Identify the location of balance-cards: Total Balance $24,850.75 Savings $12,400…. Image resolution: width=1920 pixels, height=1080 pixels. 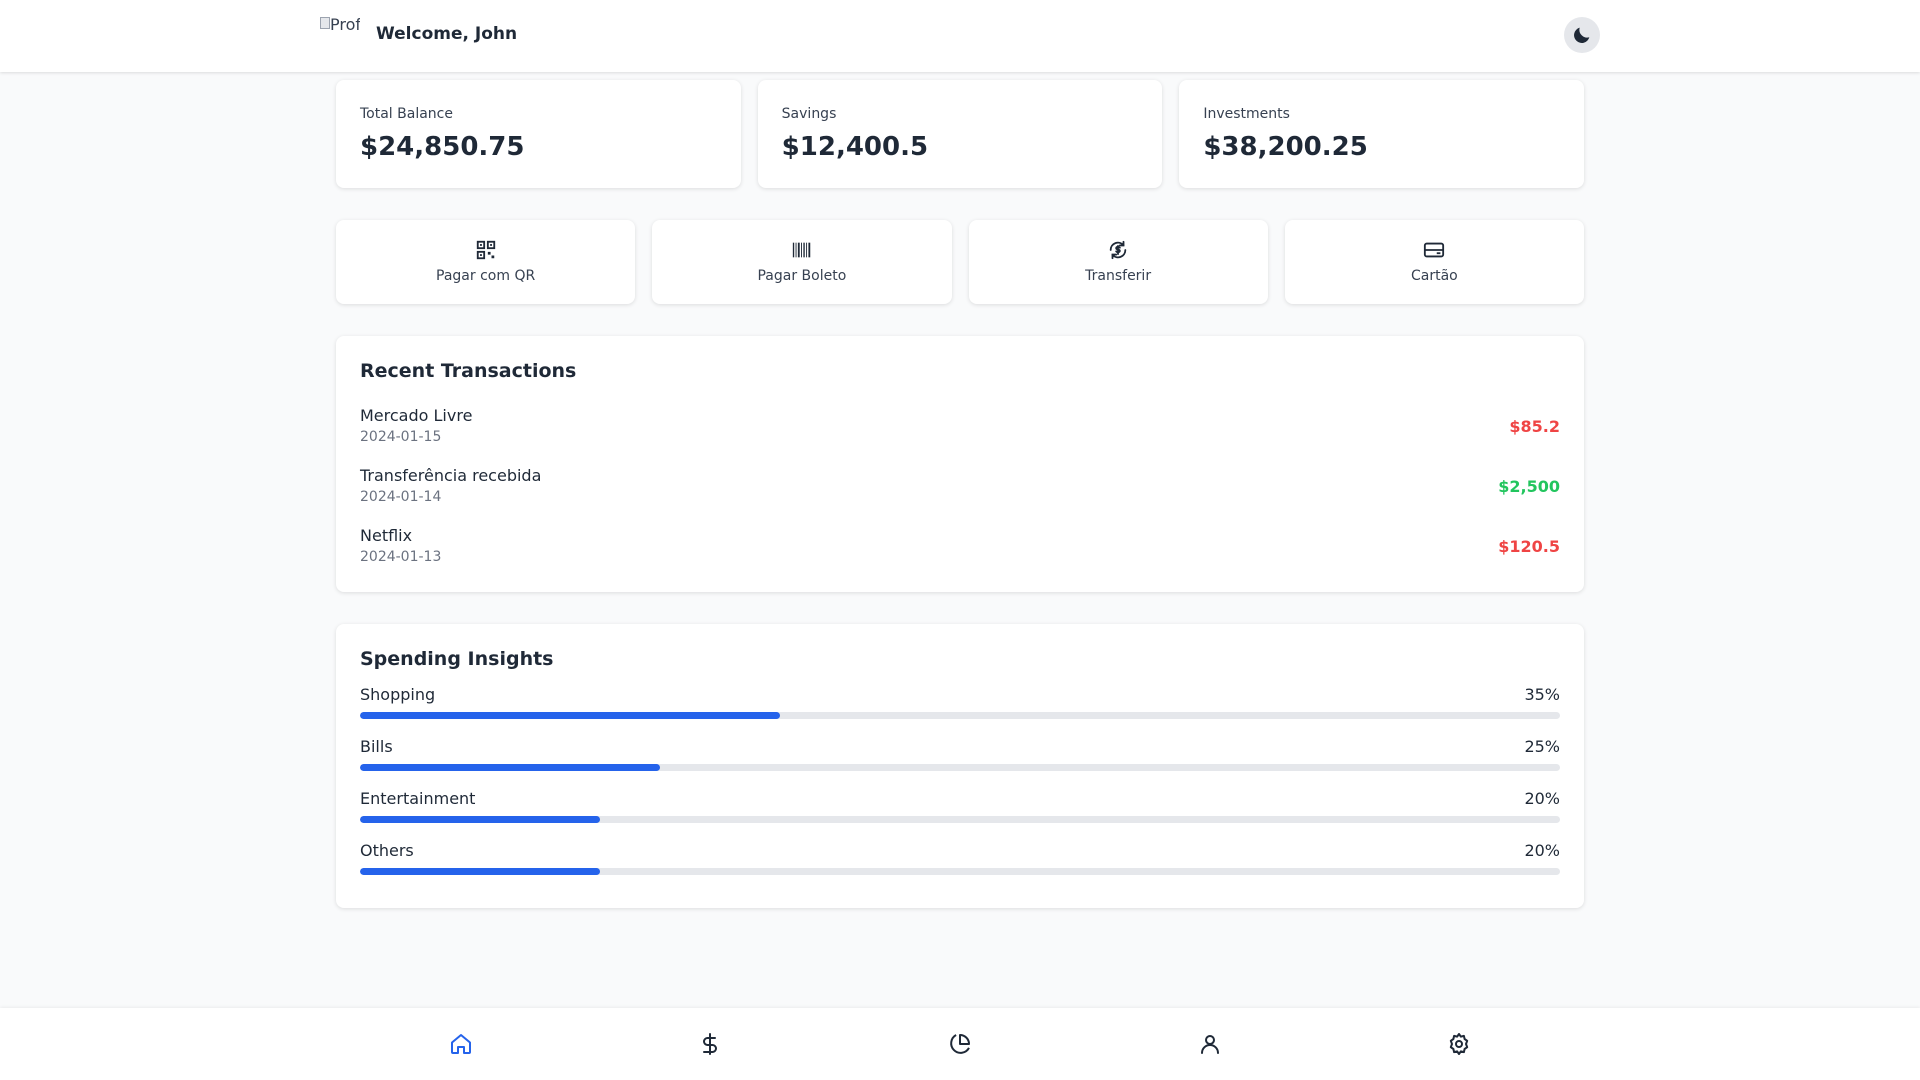
(960, 134).